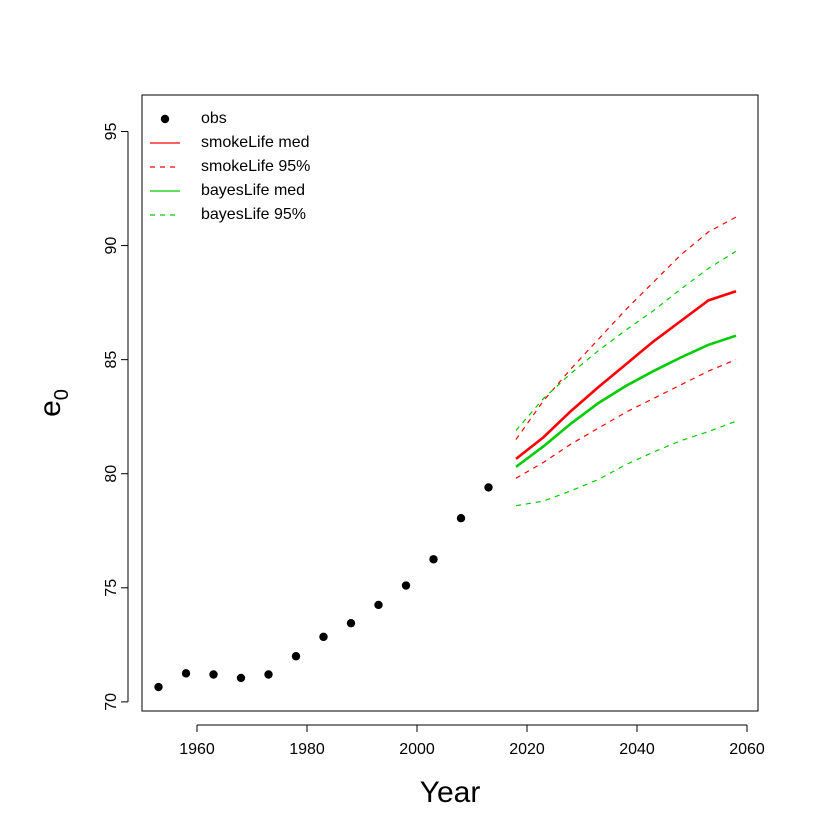  Describe the element at coordinates (637, 749) in the screenshot. I see `x-tick-label: 2040` at that location.